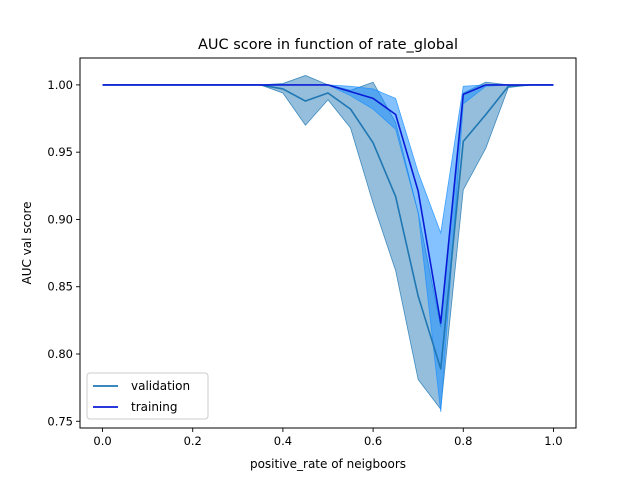 This screenshot has height=480, width=640. I want to click on y-axis-ticks: 0.75 0.80 0.85 0.90 0.95 1.00, so click(63, 253).